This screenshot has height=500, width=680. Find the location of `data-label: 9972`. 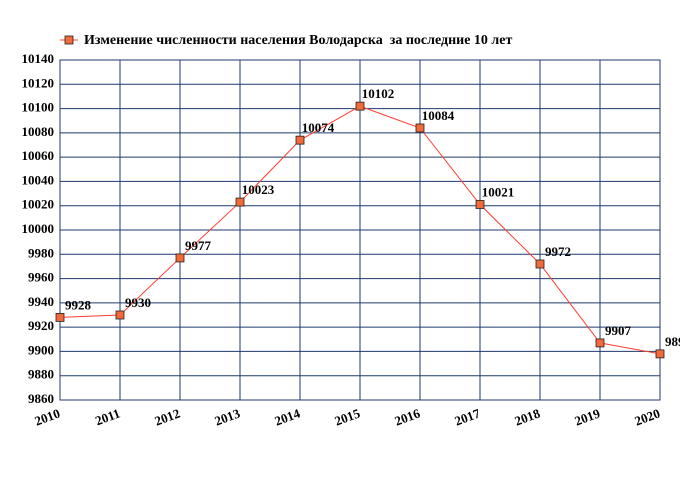

data-label: 9972 is located at coordinates (558, 251).